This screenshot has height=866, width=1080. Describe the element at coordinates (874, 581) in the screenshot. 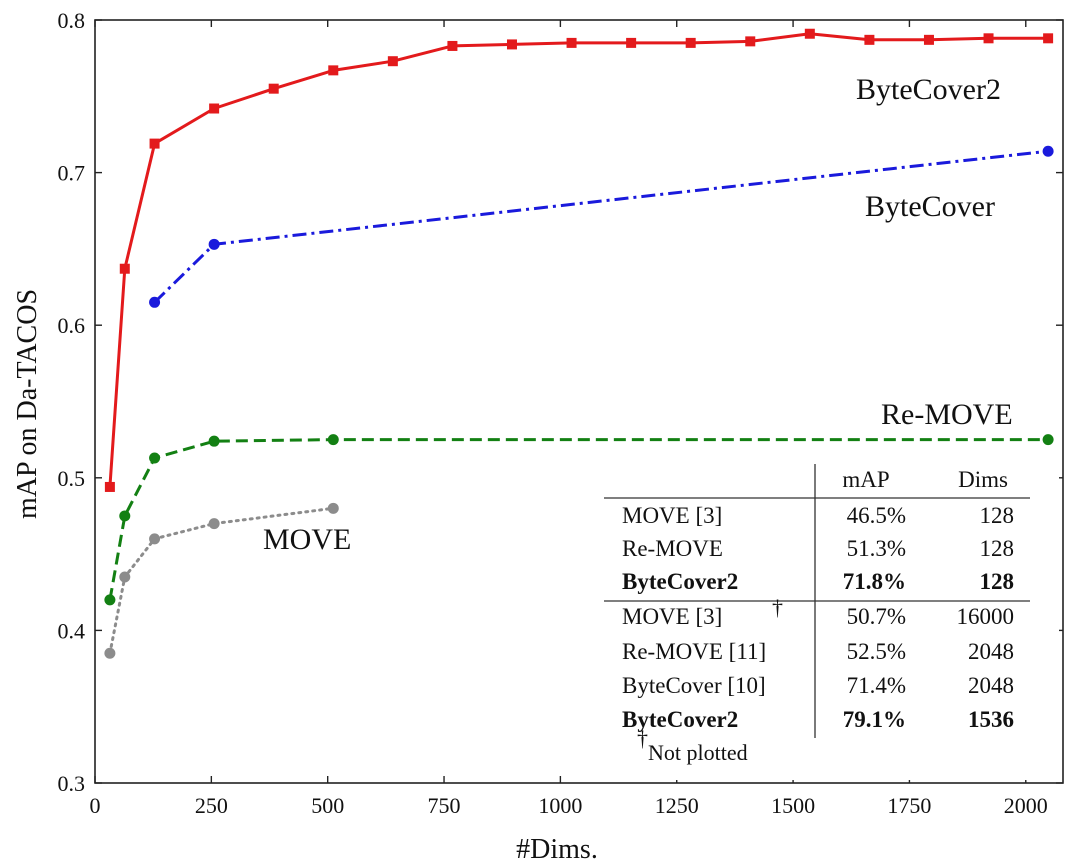

I see `table-cell-map: 71.8%` at that location.